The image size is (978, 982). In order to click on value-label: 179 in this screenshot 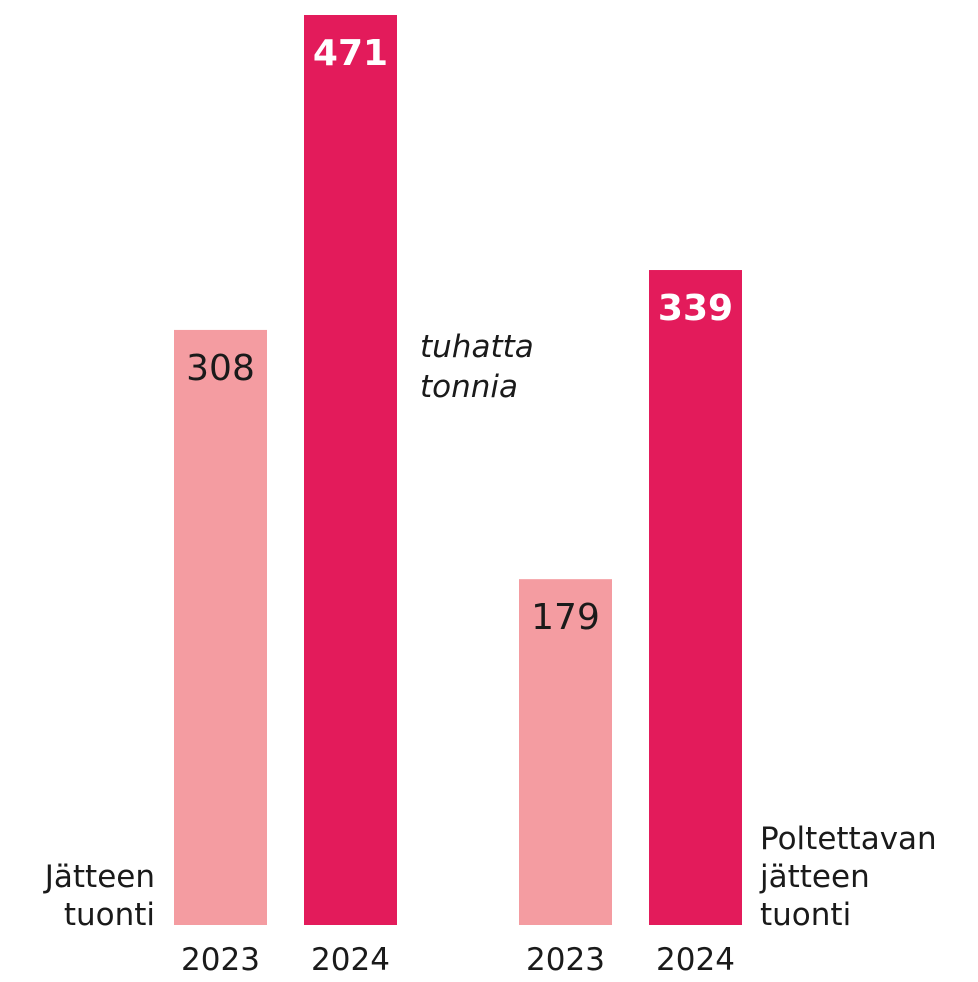, I will do `click(565, 617)`.